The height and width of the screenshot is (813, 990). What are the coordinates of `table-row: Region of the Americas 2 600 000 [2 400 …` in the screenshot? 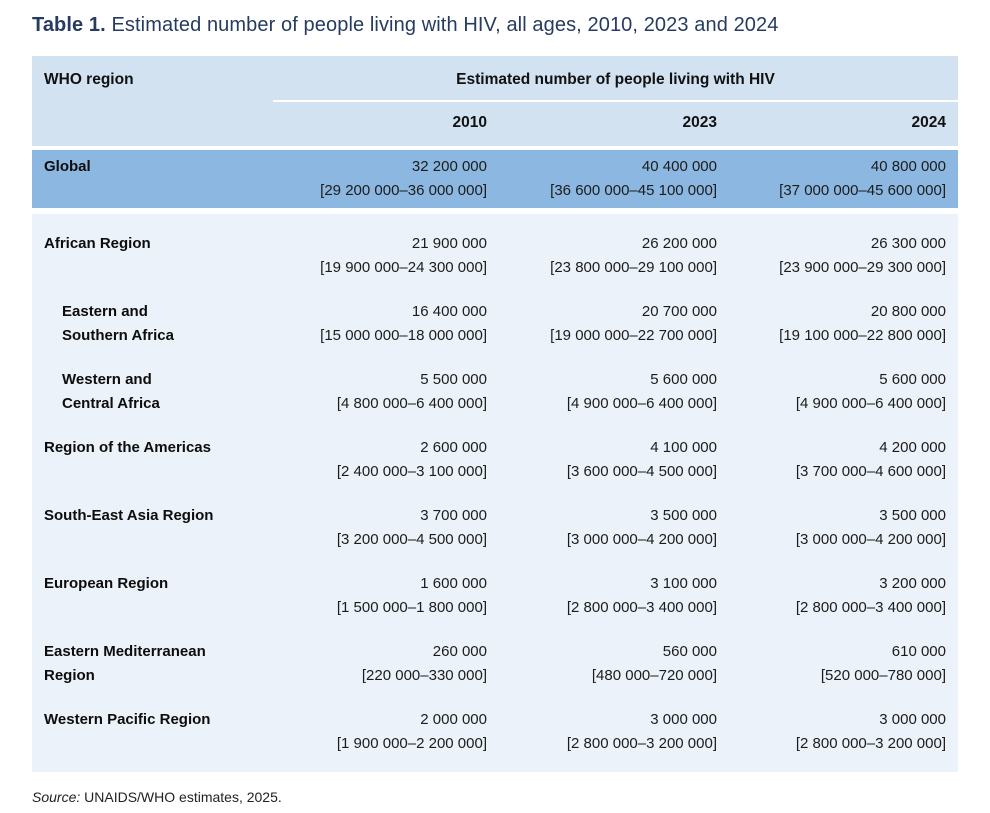 It's located at (495, 460).